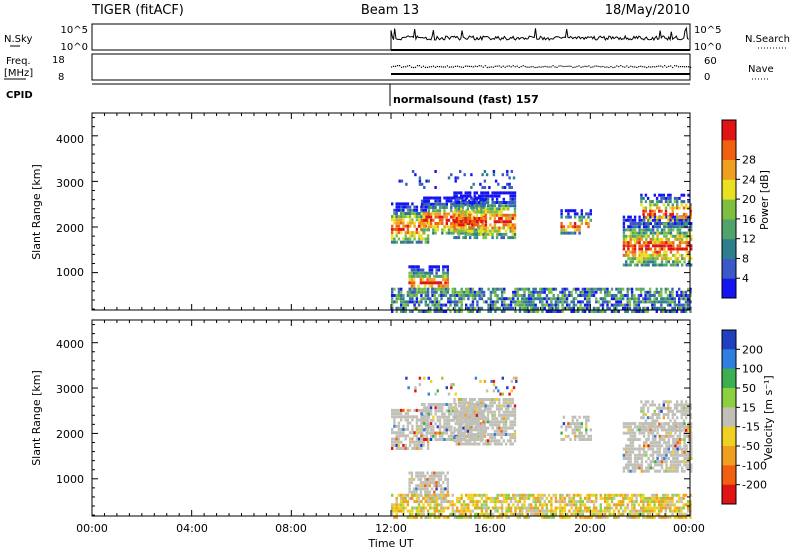  What do you see at coordinates (58, 60) in the screenshot?
I see `freq-left-tick-high: 18` at bounding box center [58, 60].